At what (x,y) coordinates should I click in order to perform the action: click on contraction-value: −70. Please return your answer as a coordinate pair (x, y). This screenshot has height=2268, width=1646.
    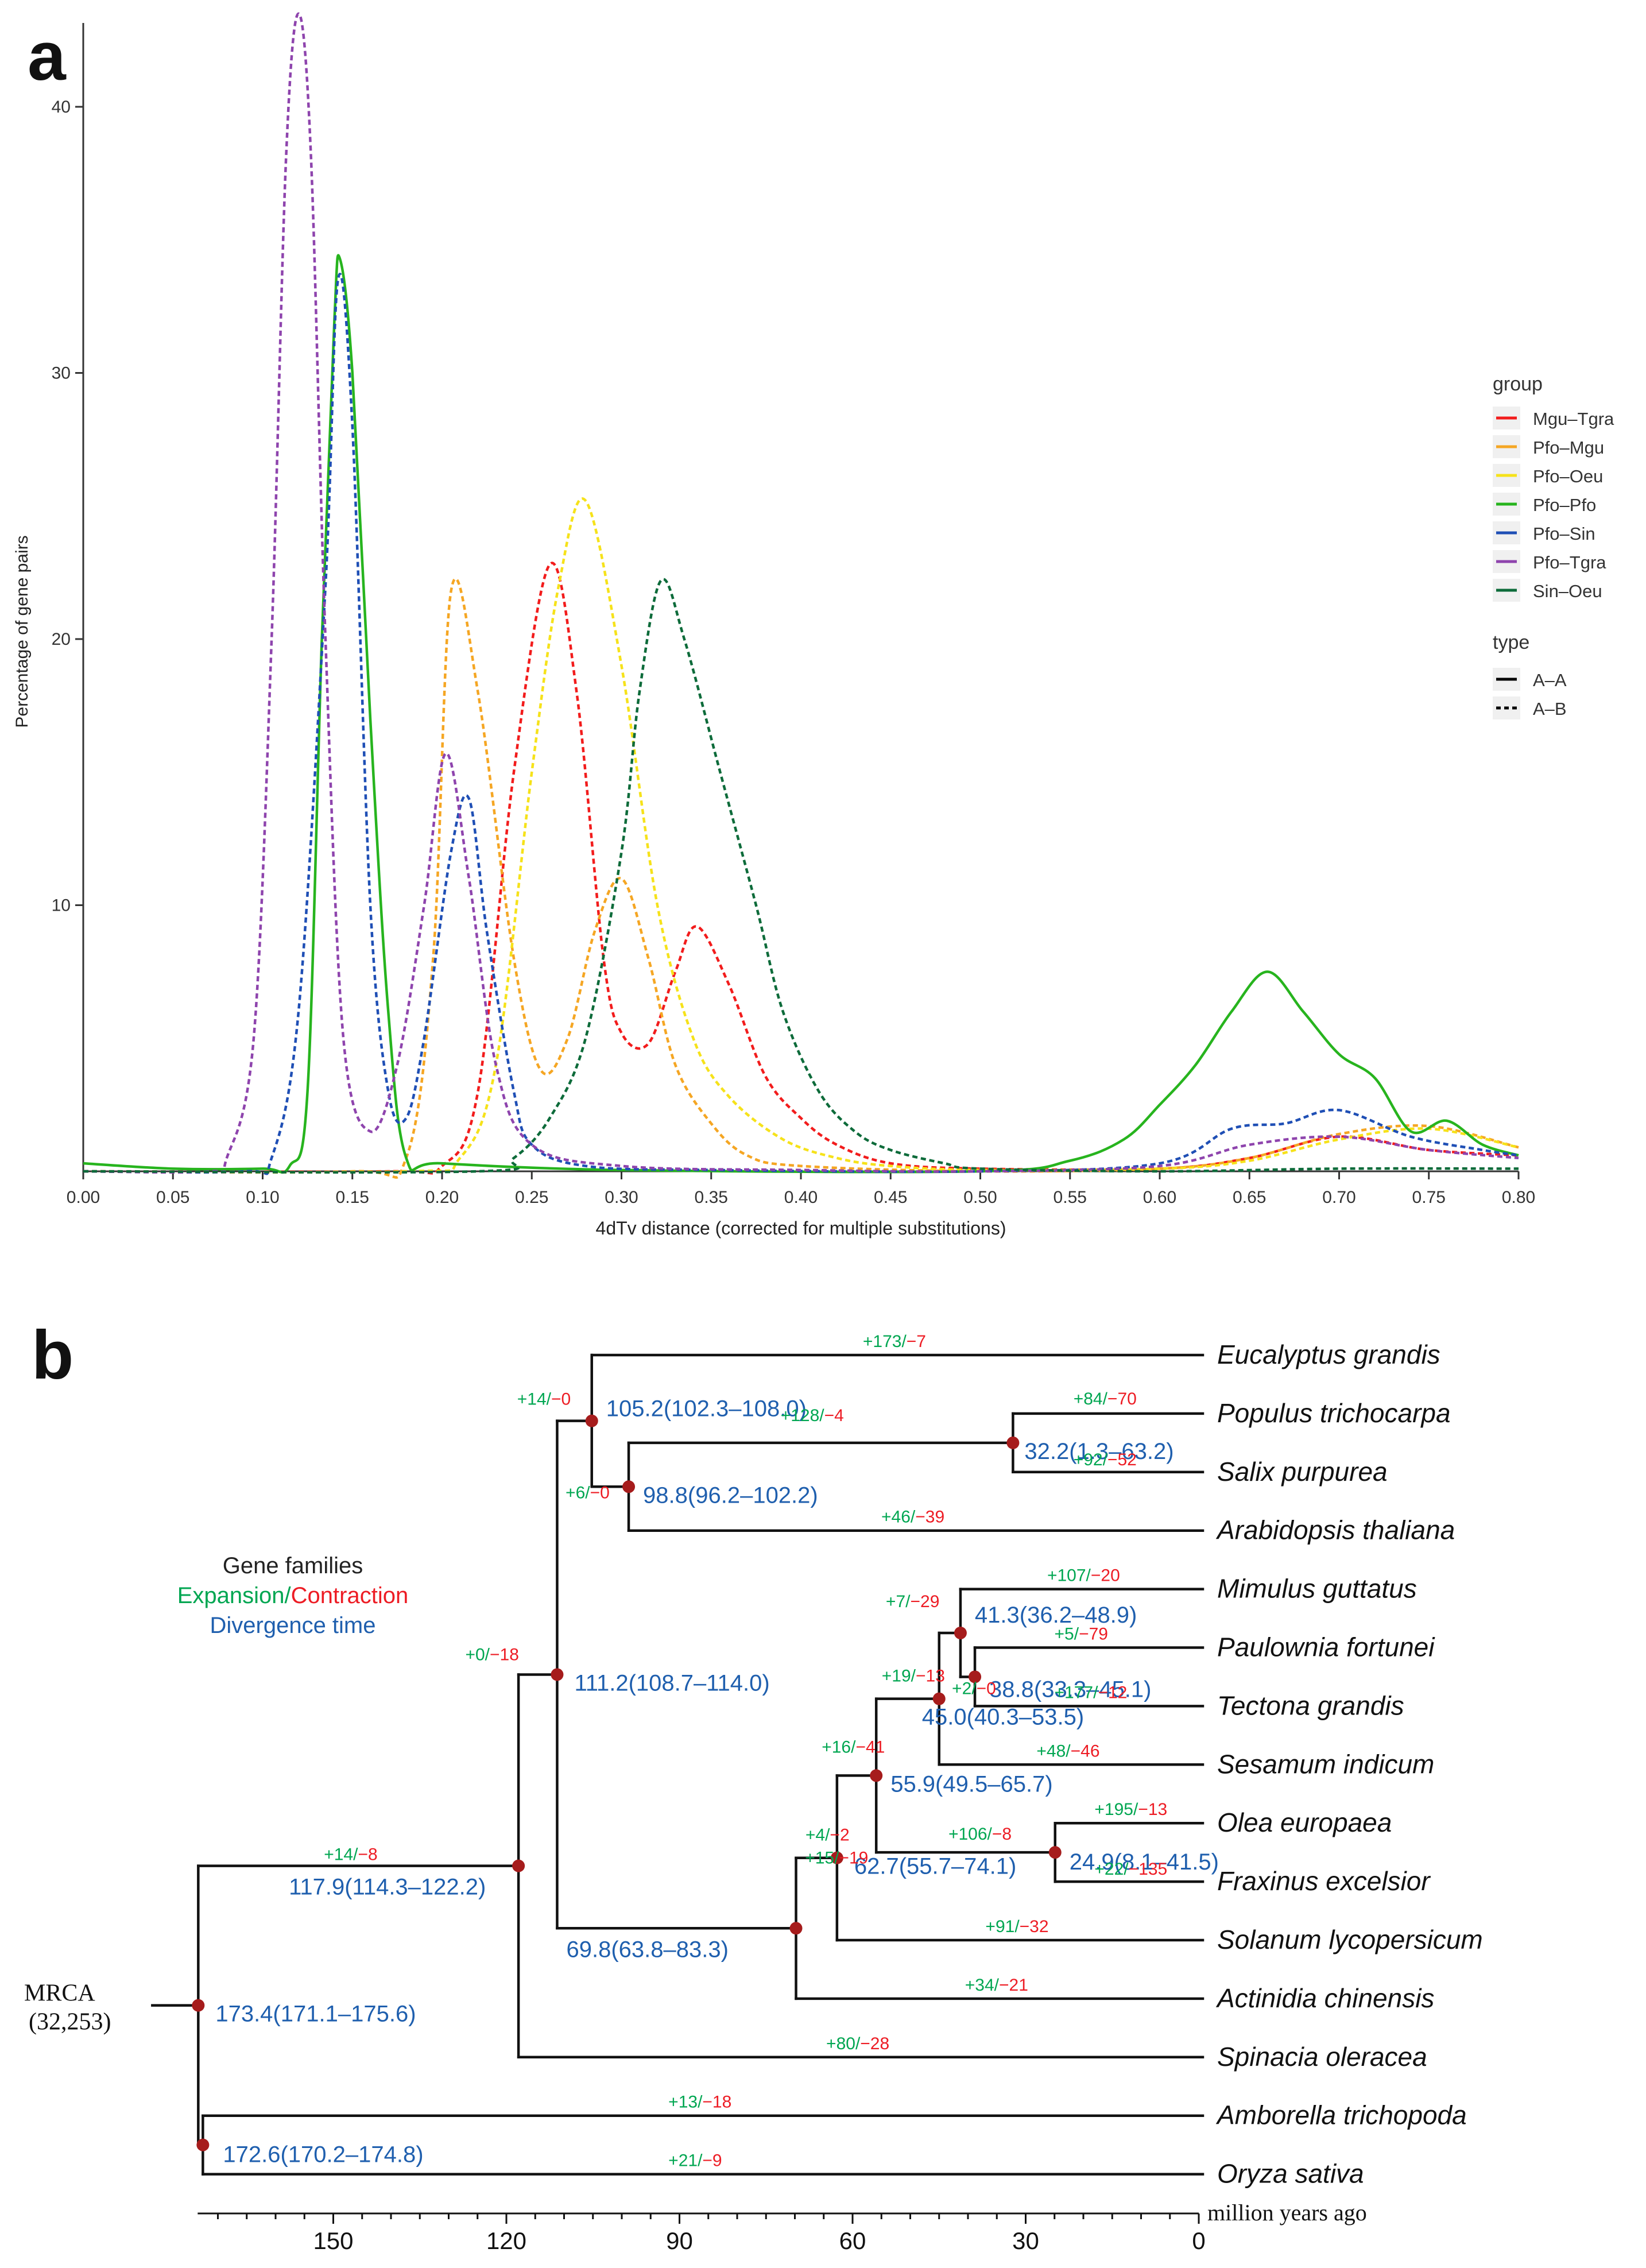
    Looking at the image, I should click on (1122, 1399).